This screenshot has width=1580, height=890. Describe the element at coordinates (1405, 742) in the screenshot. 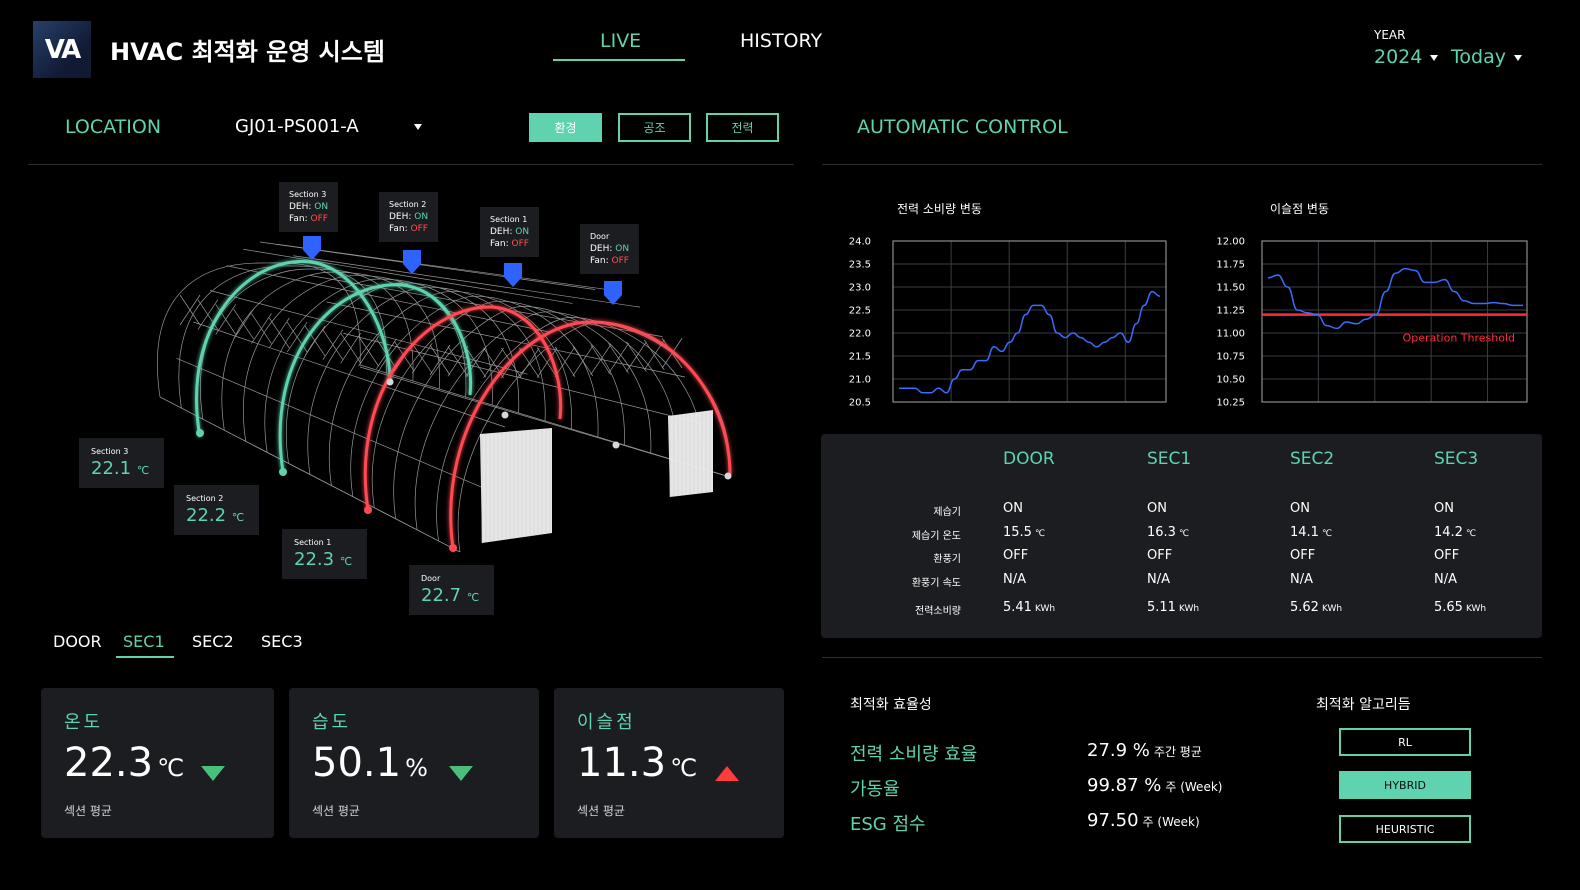

I see `algorithm-rl-button: RL` at that location.